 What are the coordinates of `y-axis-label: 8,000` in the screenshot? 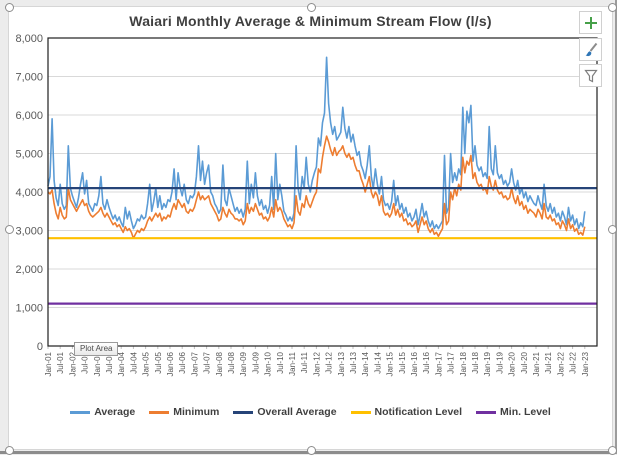 It's located at (29, 39).